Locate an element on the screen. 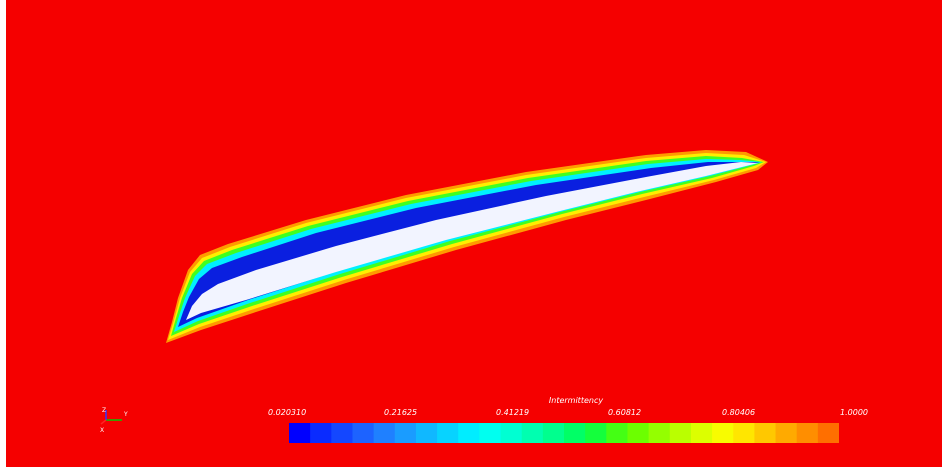  triad-z-label: Z is located at coordinates (104, 410).